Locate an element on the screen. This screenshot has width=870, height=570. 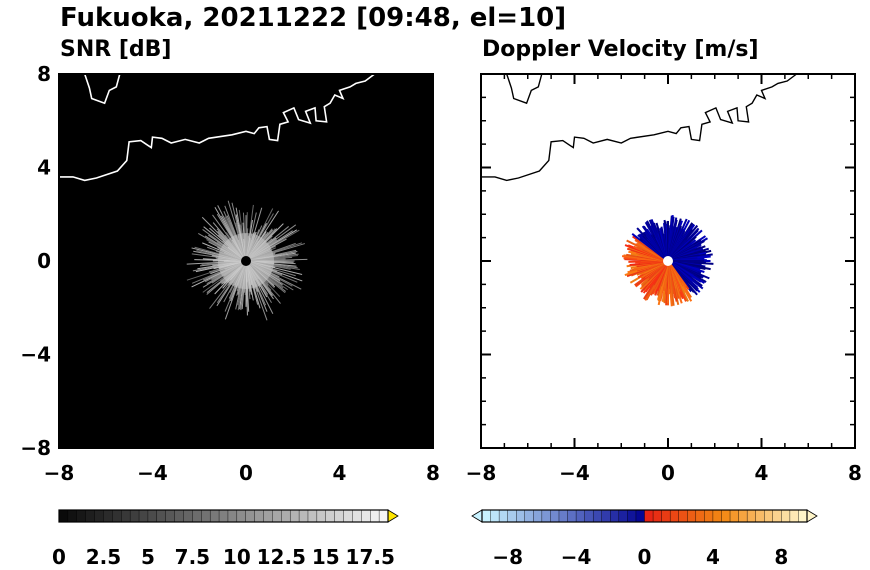
velocity-echo is located at coordinates (668, 261).